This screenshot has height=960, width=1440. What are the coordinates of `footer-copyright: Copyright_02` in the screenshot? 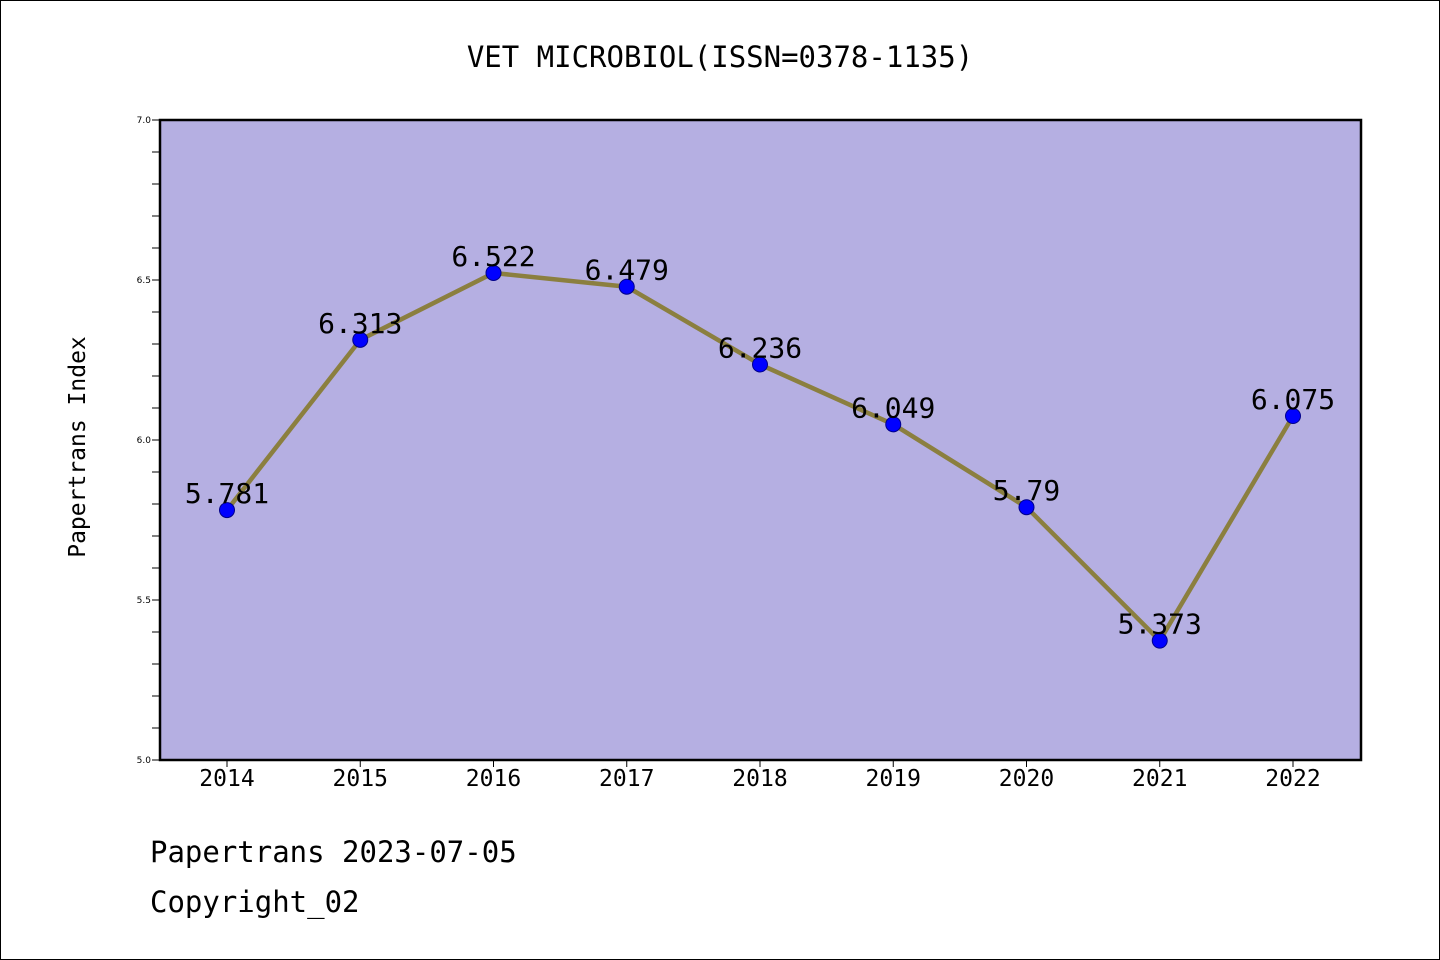 It's located at (255, 902).